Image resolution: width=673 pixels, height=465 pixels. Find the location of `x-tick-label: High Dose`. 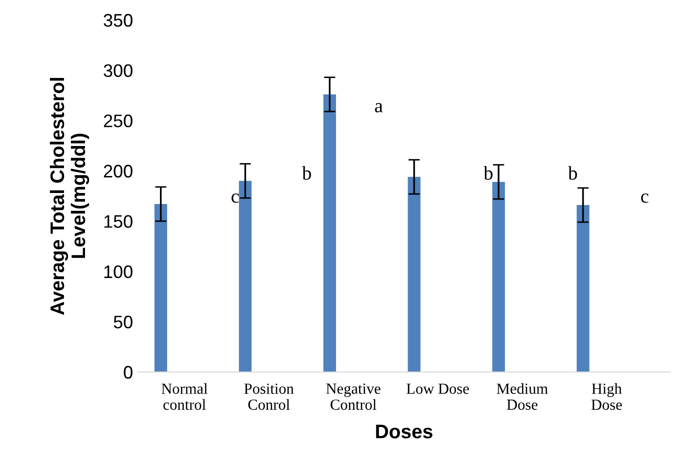

x-tick-label: High Dose is located at coordinates (606, 396).